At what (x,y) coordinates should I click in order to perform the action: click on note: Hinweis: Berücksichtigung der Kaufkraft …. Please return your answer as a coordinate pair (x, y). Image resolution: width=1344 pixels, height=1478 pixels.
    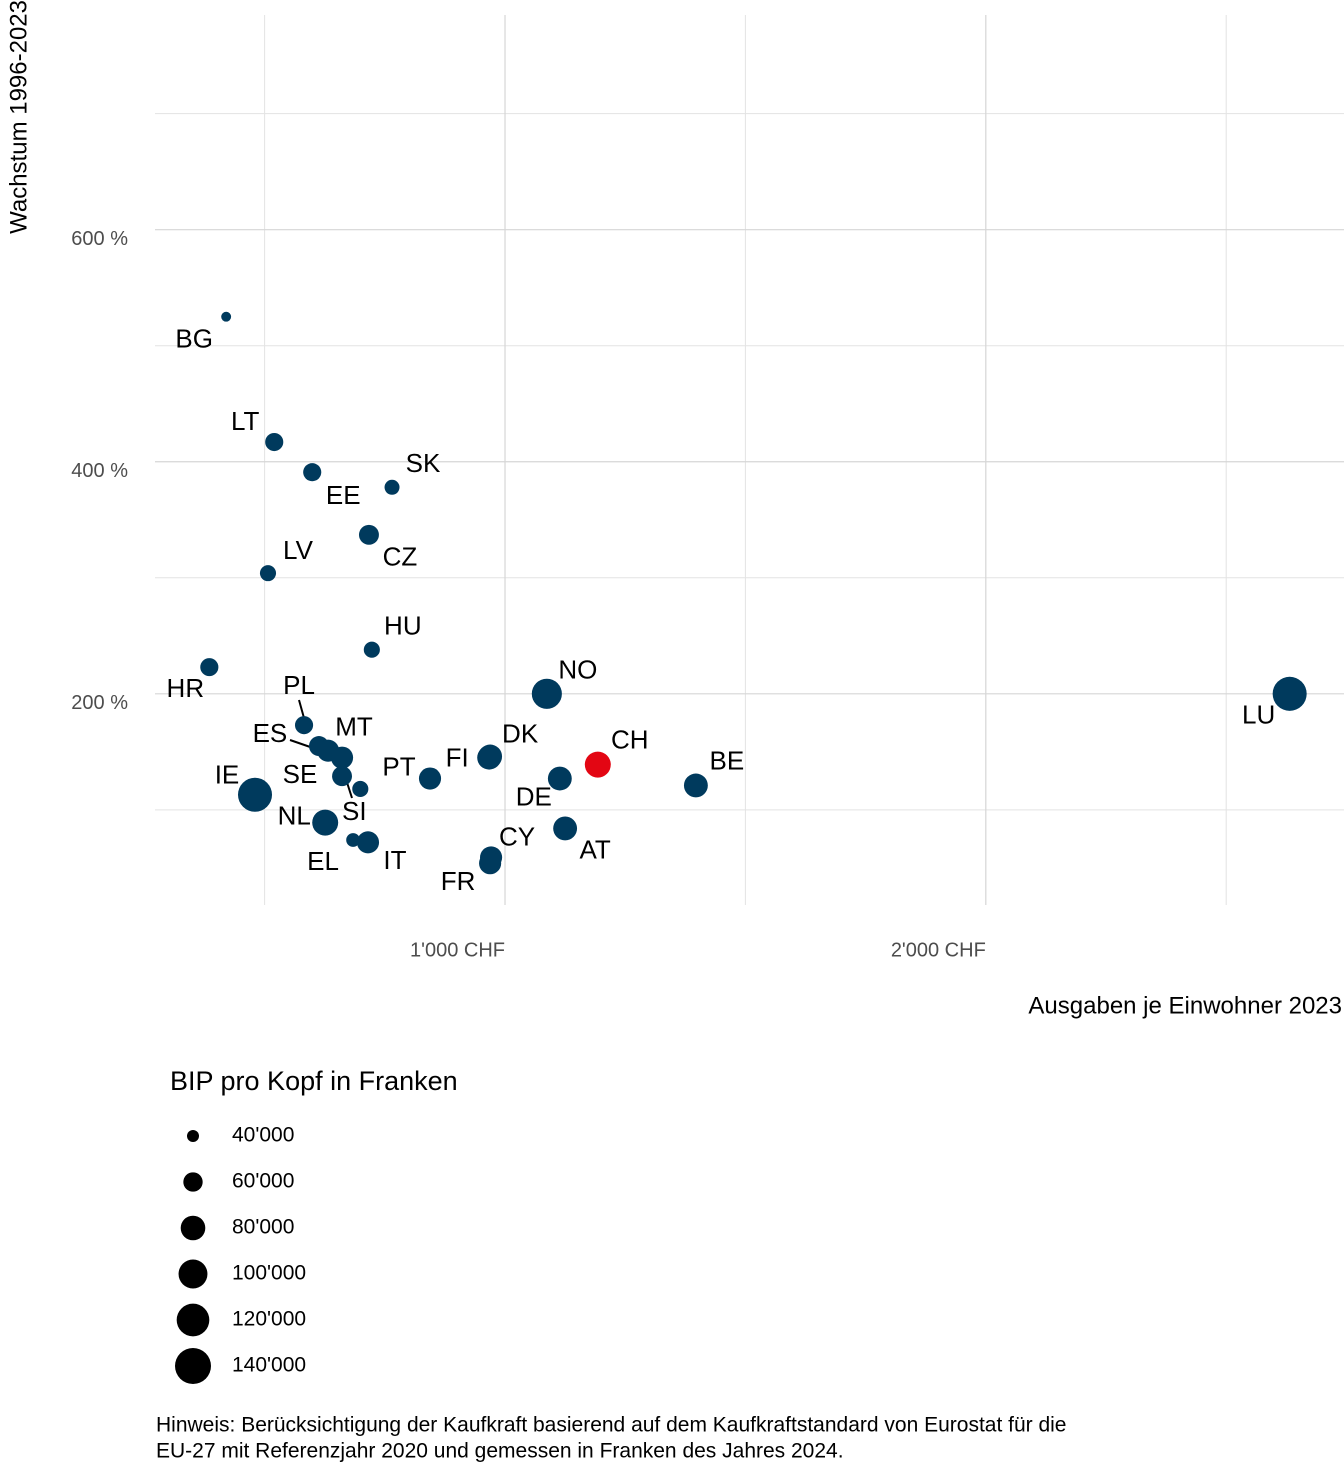
    Looking at the image, I should click on (611, 1425).